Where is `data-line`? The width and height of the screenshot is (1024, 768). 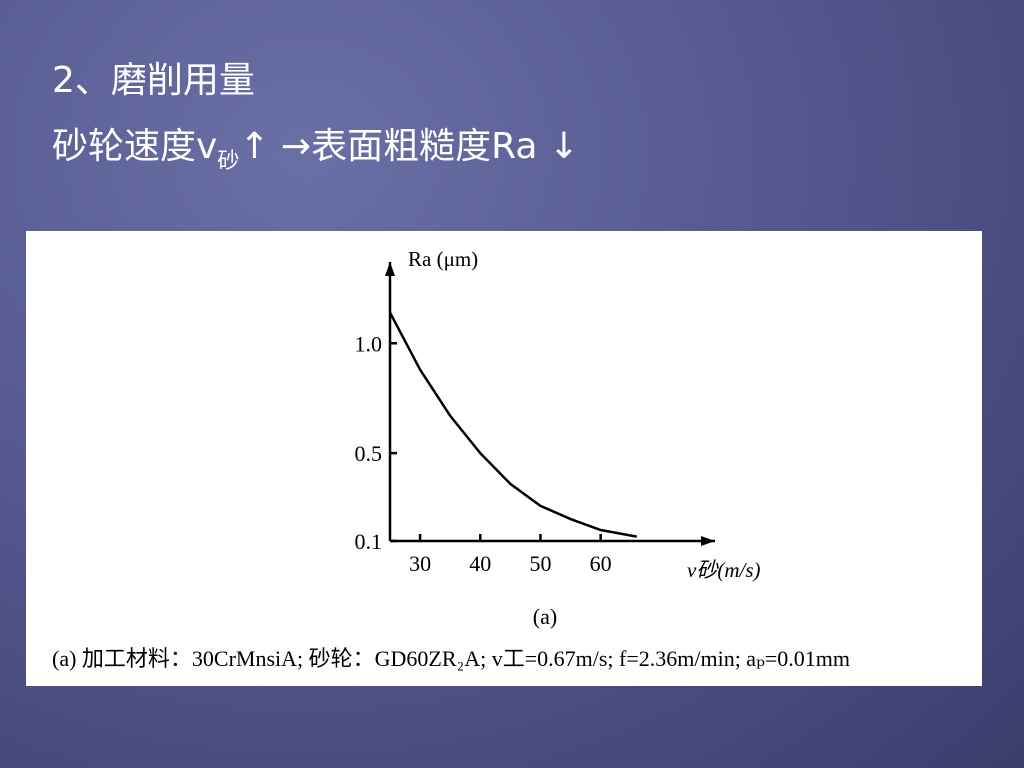
data-line is located at coordinates (512, 424).